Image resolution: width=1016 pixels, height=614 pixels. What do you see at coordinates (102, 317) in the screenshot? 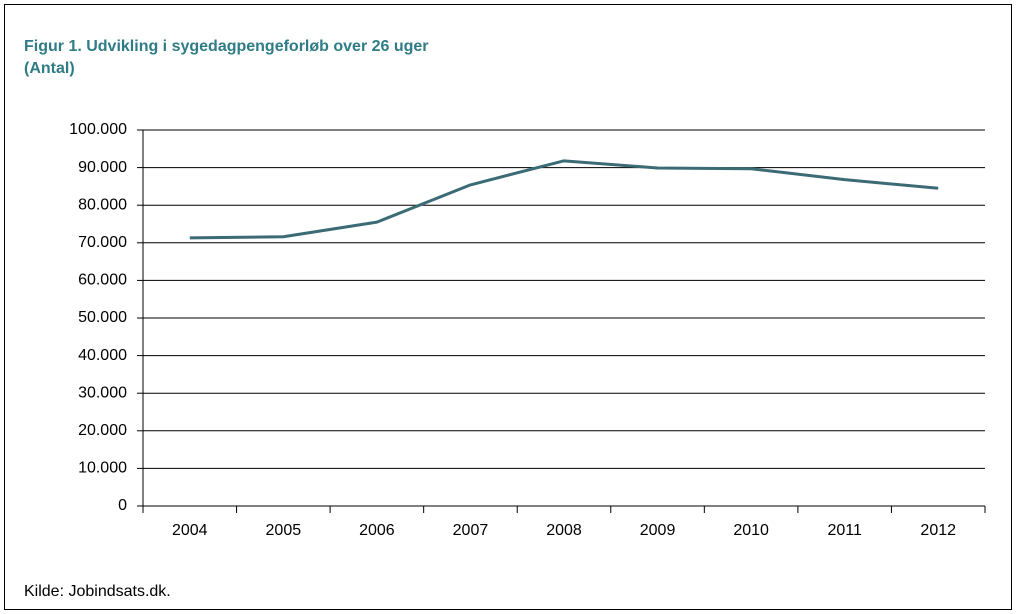
I see `y-tick-label: 50.000` at bounding box center [102, 317].